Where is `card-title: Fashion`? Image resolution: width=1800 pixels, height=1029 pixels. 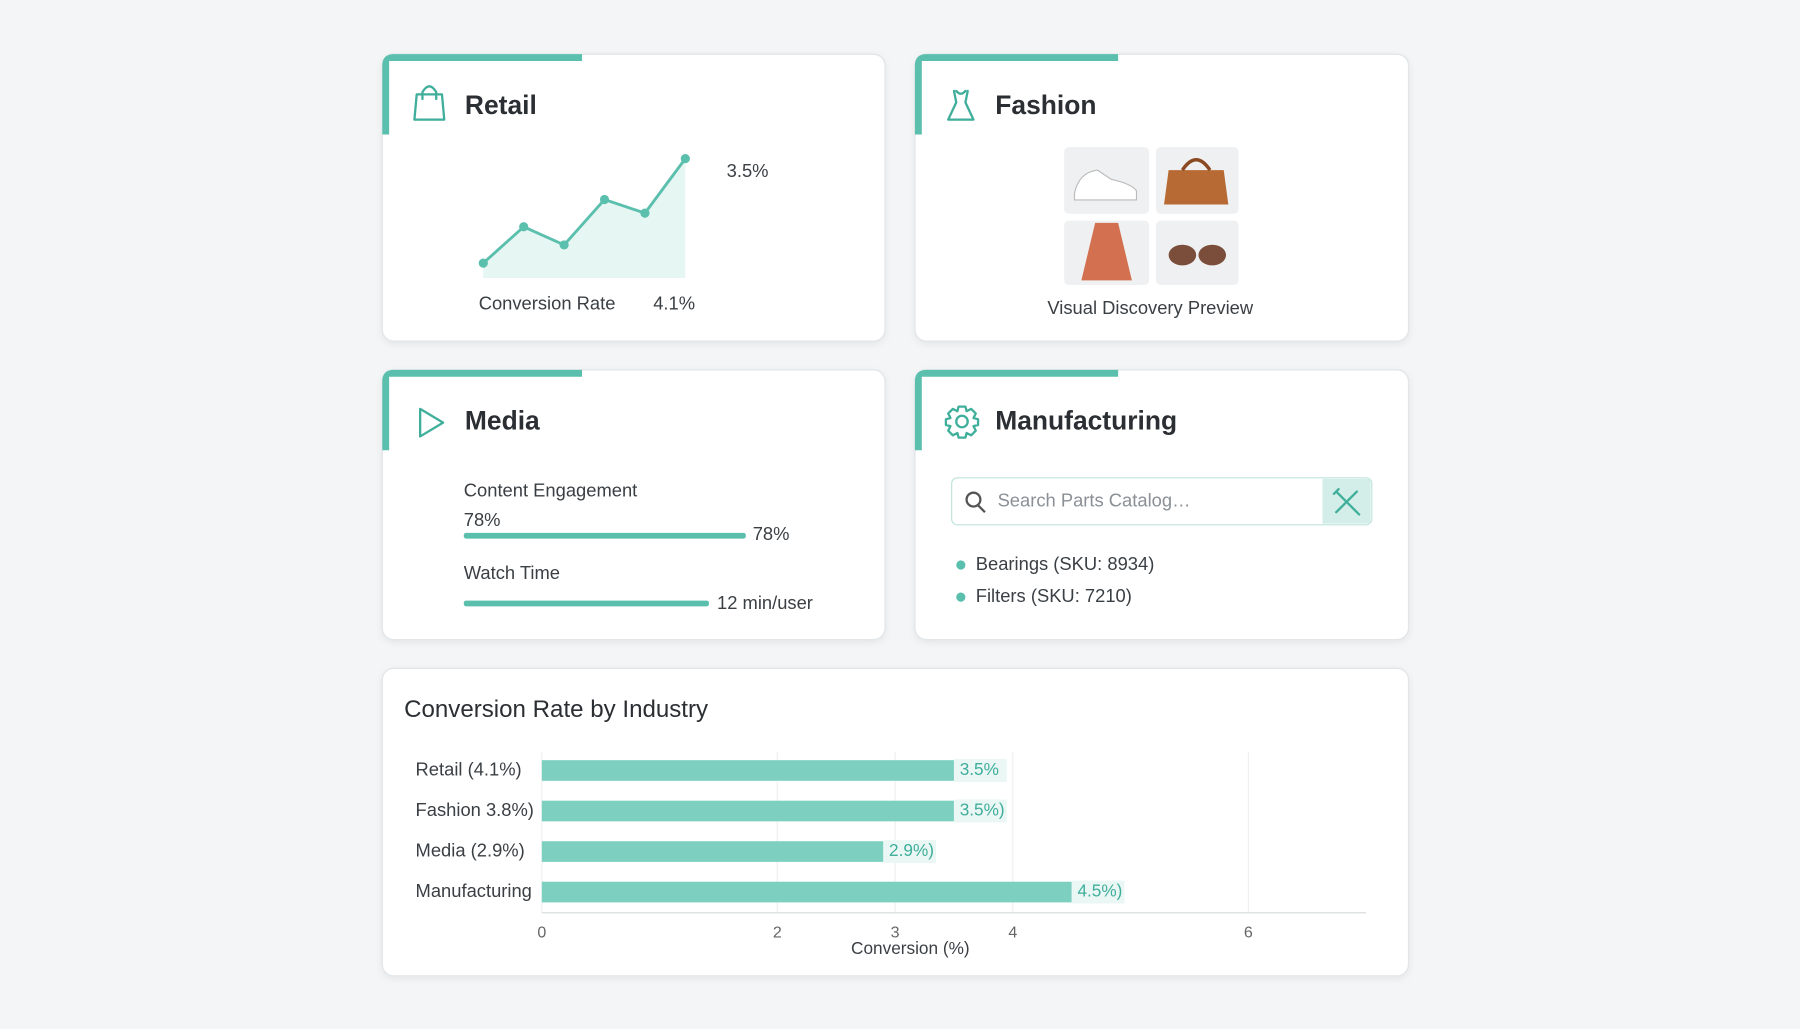 card-title: Fashion is located at coordinates (1045, 105).